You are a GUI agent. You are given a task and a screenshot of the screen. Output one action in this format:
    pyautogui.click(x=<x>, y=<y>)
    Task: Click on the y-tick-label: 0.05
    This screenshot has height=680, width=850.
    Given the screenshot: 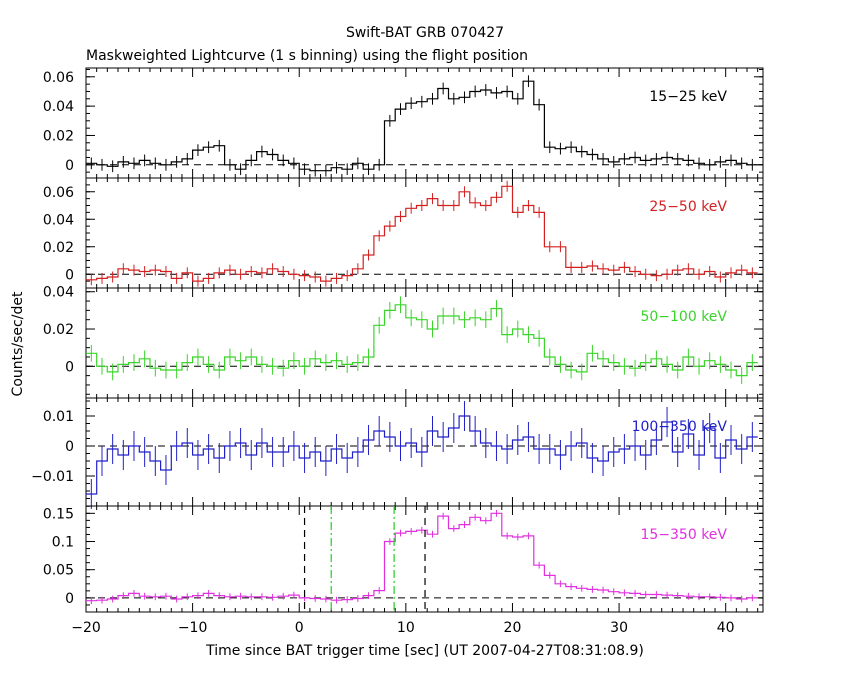 What is the action you would take?
    pyautogui.click(x=58, y=571)
    